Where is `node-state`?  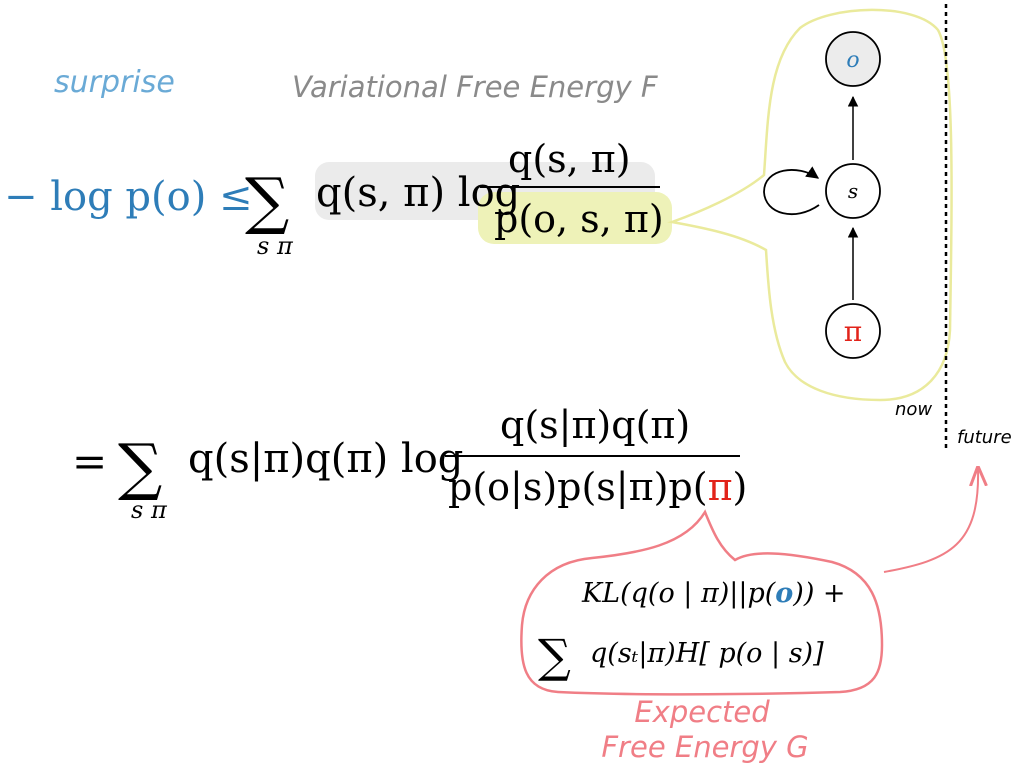 node-state is located at coordinates (853, 191).